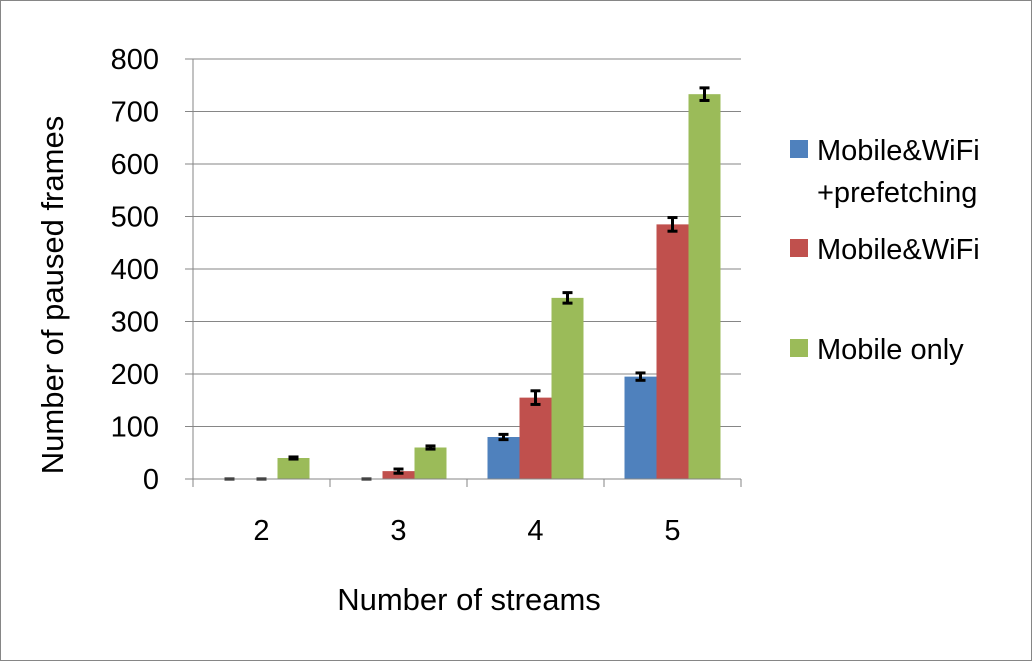 This screenshot has width=1032, height=661. I want to click on x-tick-label: 2, so click(261, 531).